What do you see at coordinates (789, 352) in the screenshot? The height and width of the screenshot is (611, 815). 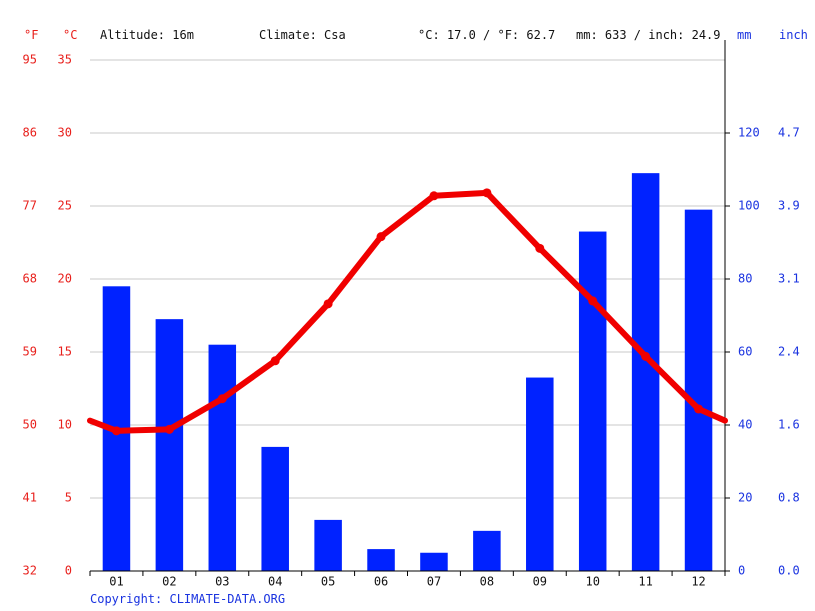 I see `inch-tick-label: 2.4` at bounding box center [789, 352].